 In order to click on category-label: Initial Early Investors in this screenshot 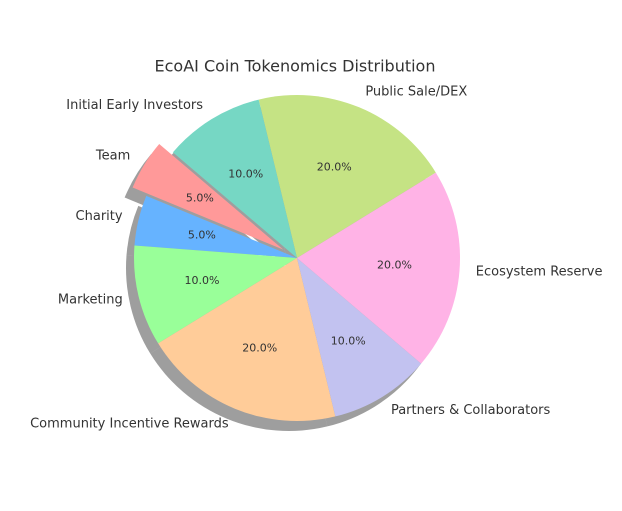, I will do `click(134, 105)`.